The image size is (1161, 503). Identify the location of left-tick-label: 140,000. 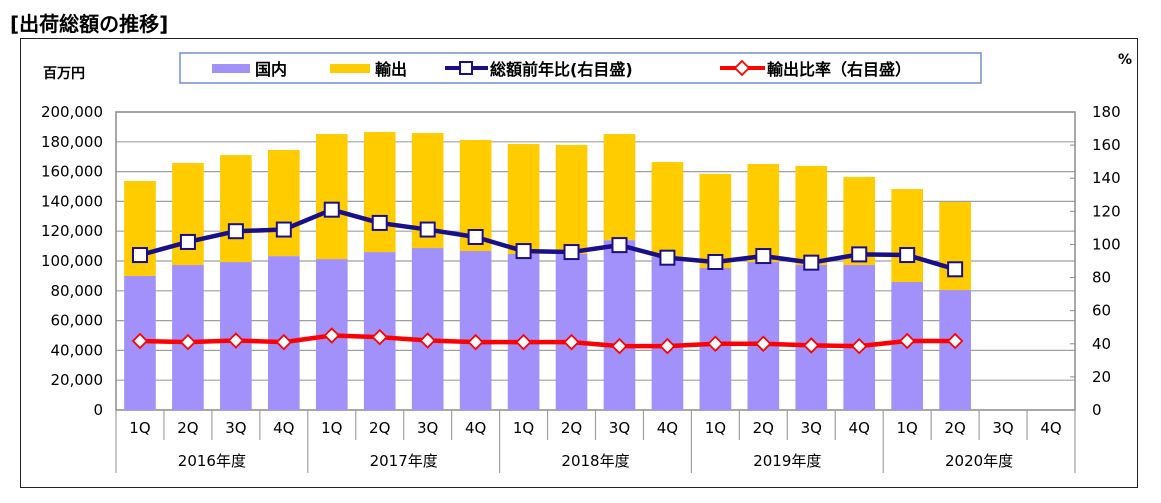
(72, 201).